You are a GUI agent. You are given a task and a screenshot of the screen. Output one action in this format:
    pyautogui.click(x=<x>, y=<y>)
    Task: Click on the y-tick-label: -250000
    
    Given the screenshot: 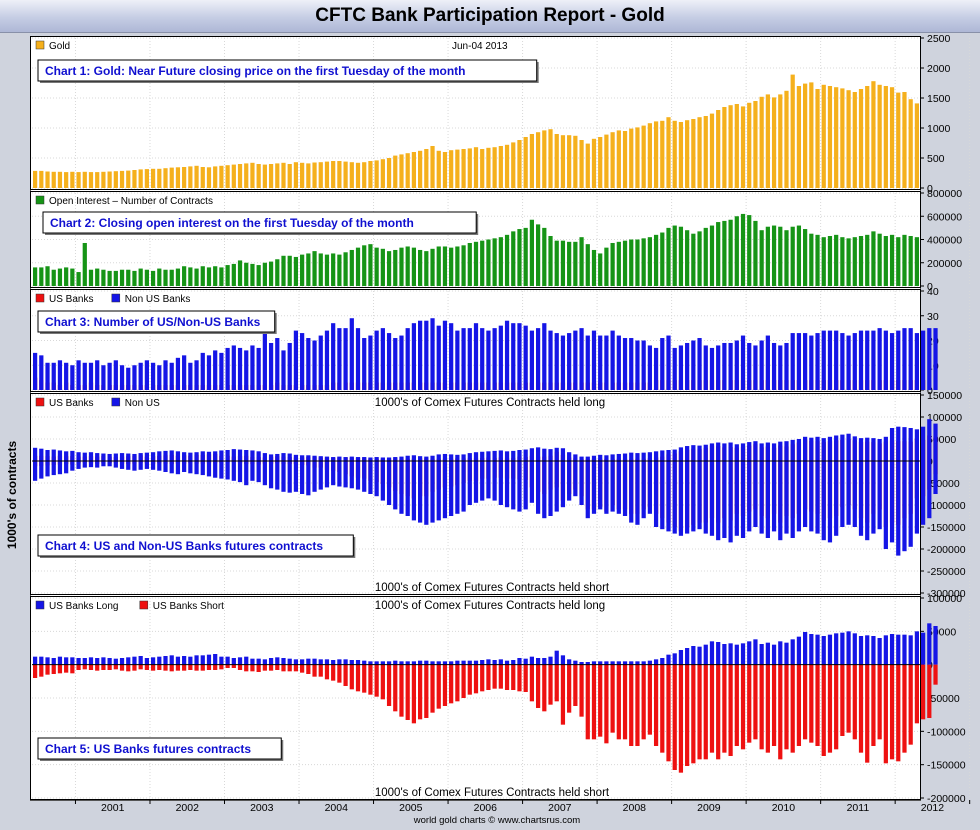 What is the action you would take?
    pyautogui.click(x=946, y=572)
    